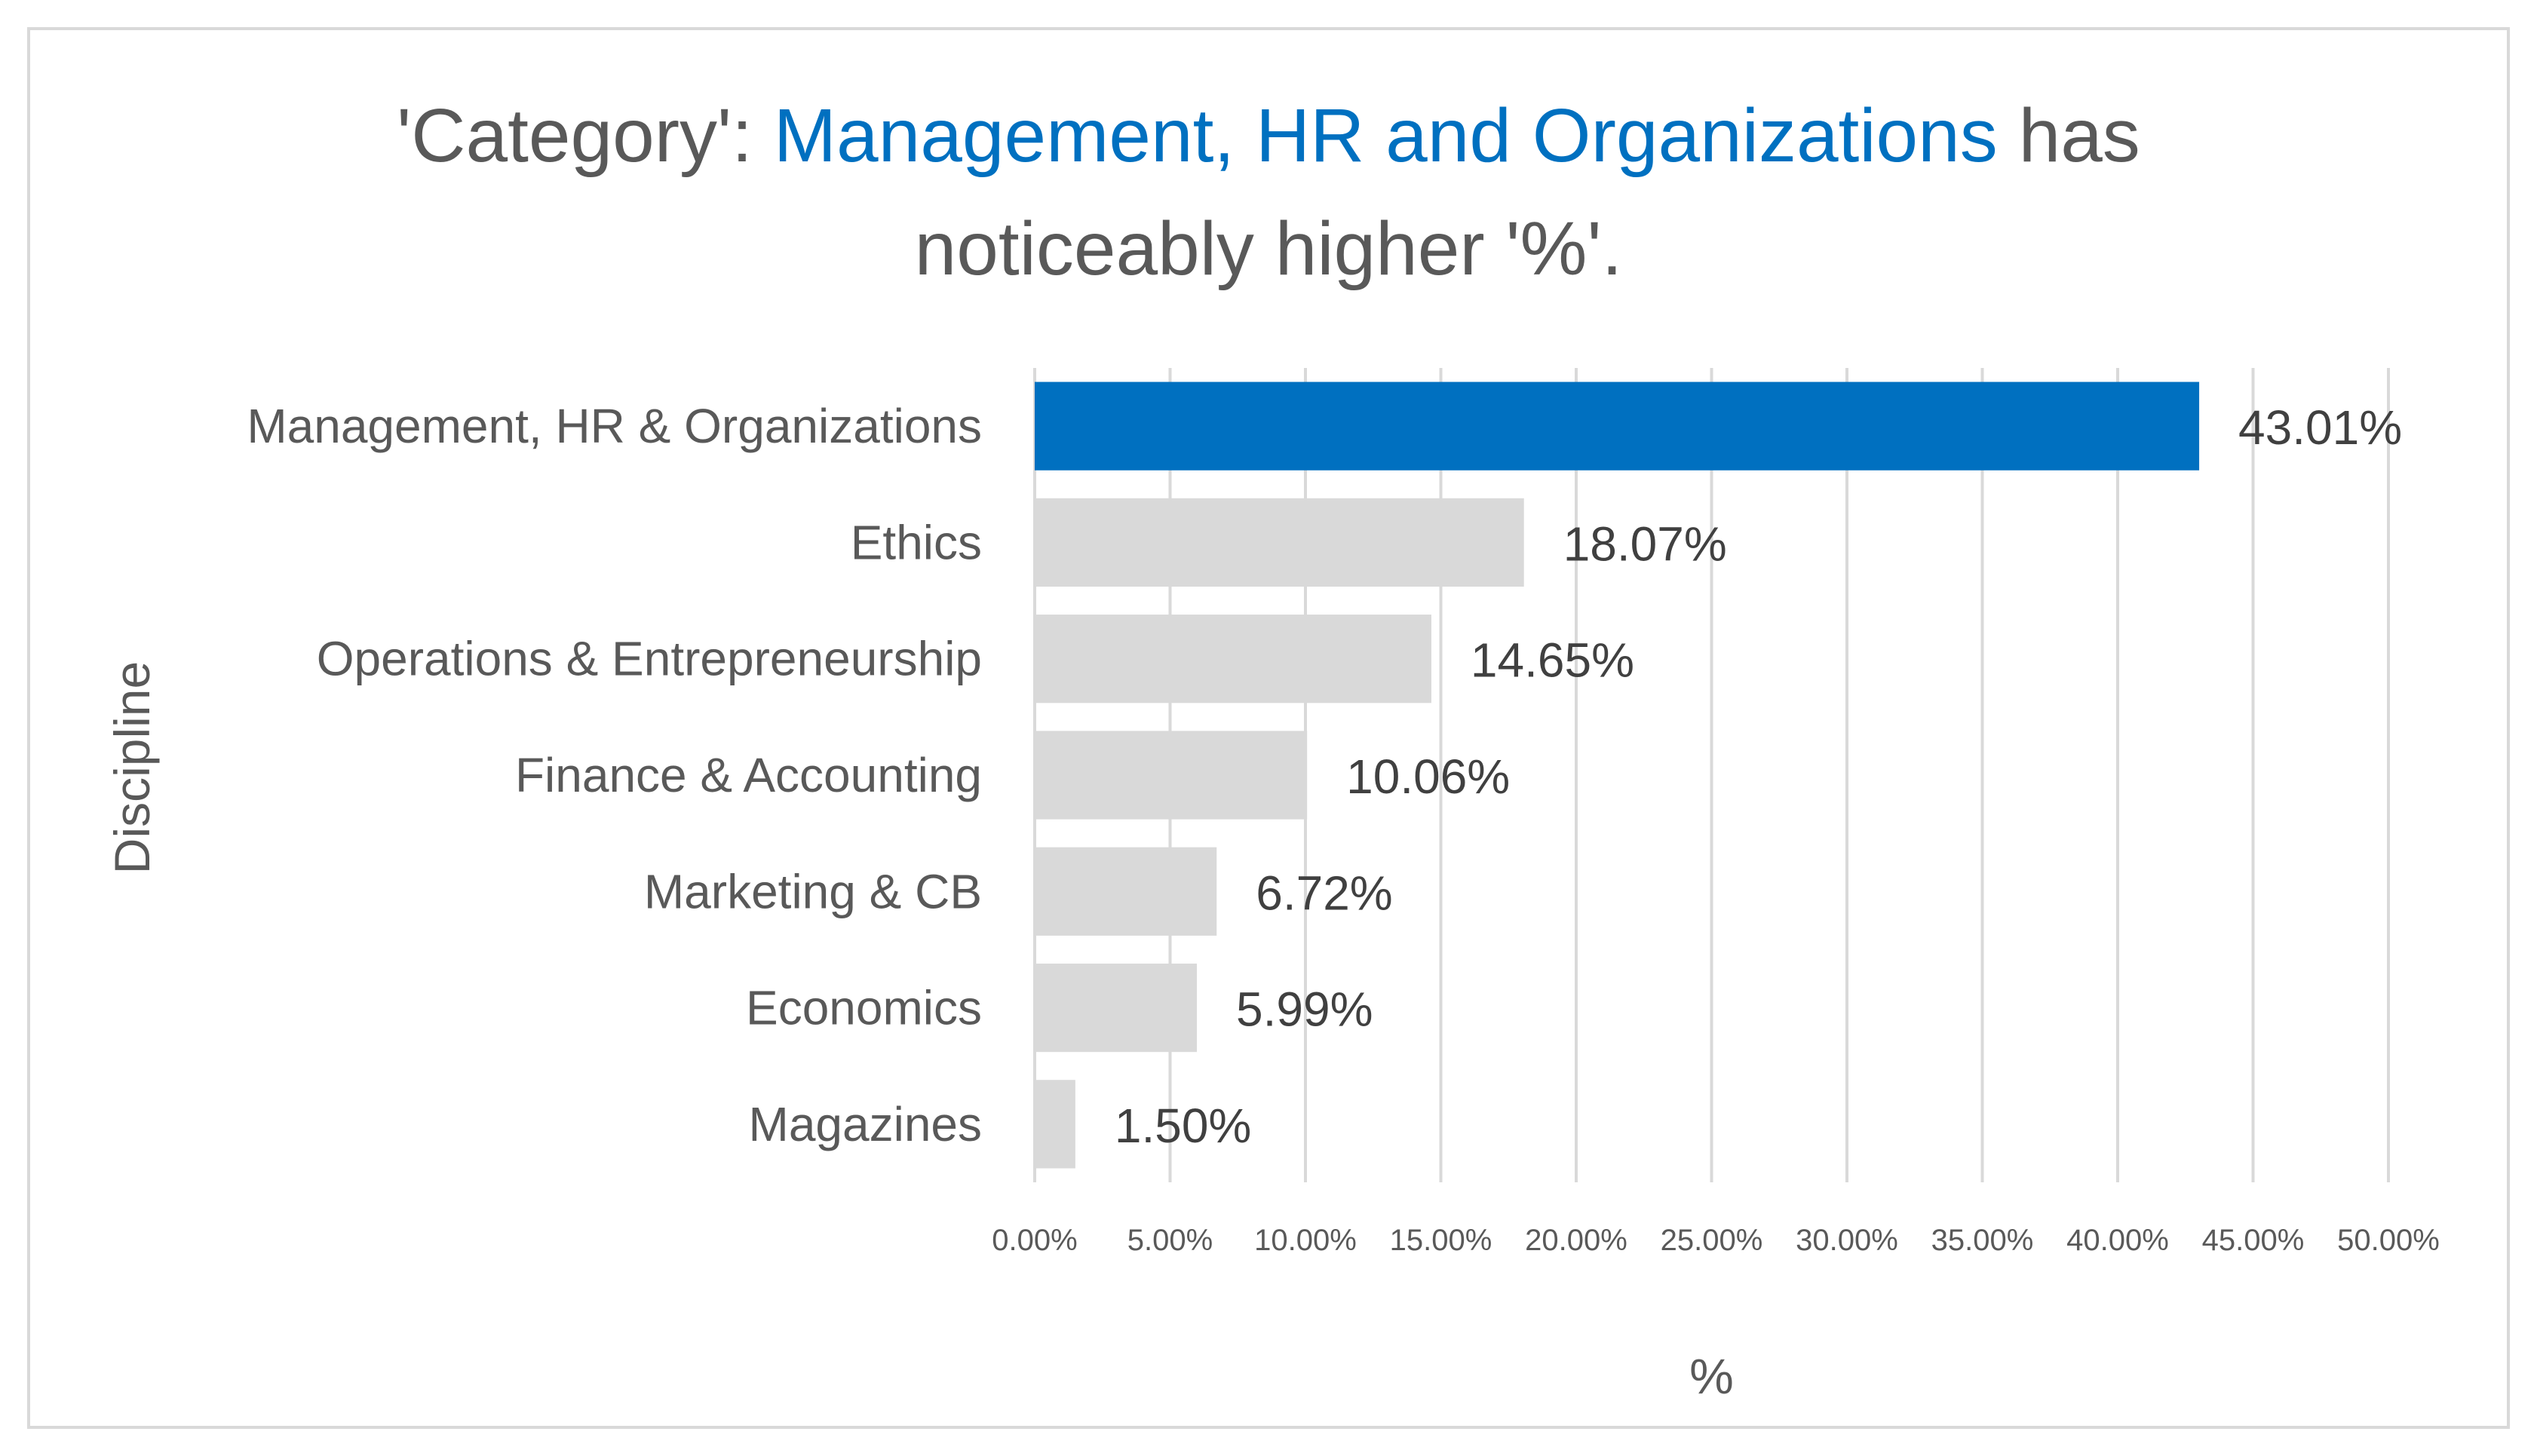  What do you see at coordinates (1552, 660) in the screenshot?
I see `value-label: 14.65%` at bounding box center [1552, 660].